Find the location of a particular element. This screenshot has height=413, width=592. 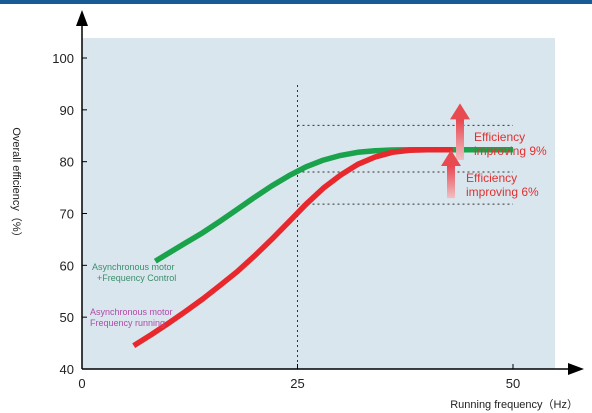

top-accent-bar is located at coordinates (296, 2).